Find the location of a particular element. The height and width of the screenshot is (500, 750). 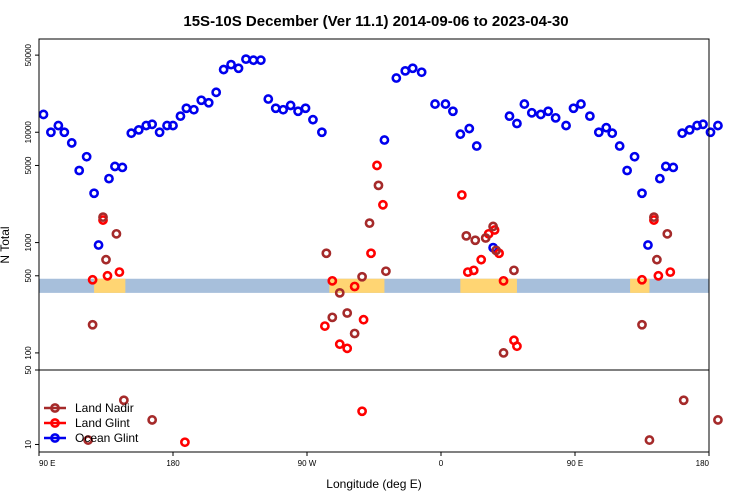

y-tick-label: 10000 is located at coordinates (28, 132).